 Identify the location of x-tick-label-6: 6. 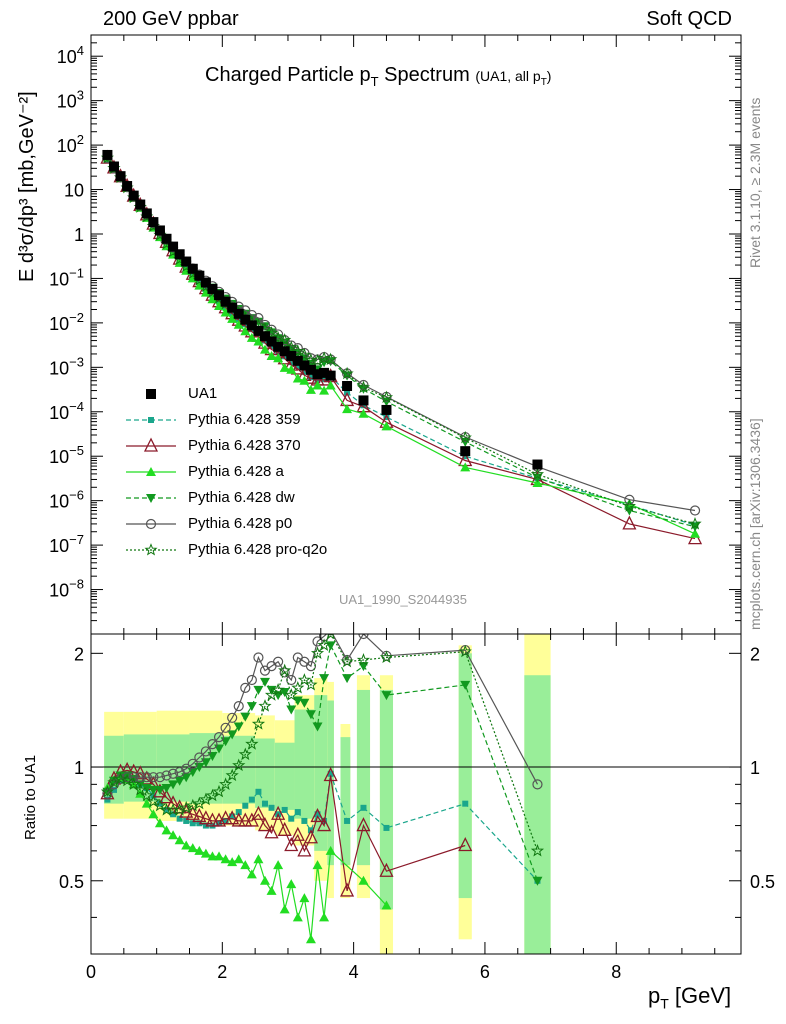
(485, 972).